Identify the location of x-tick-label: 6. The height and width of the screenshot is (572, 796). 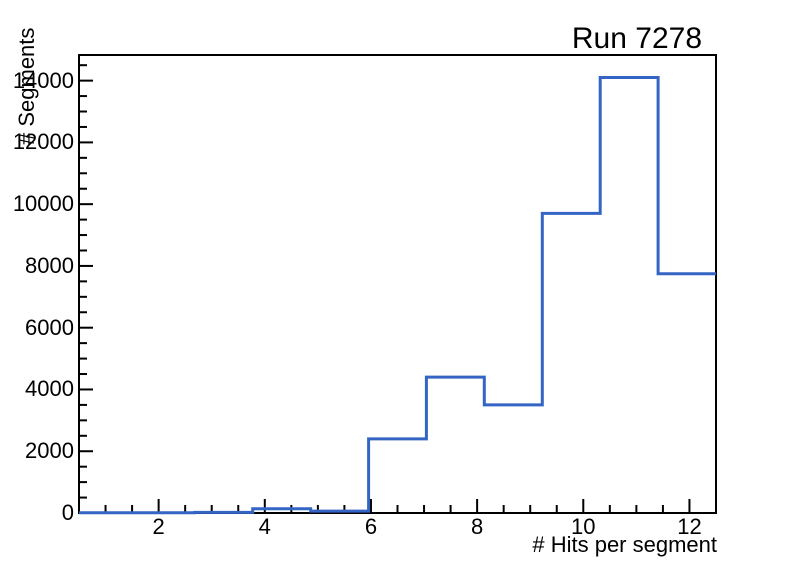
(371, 526).